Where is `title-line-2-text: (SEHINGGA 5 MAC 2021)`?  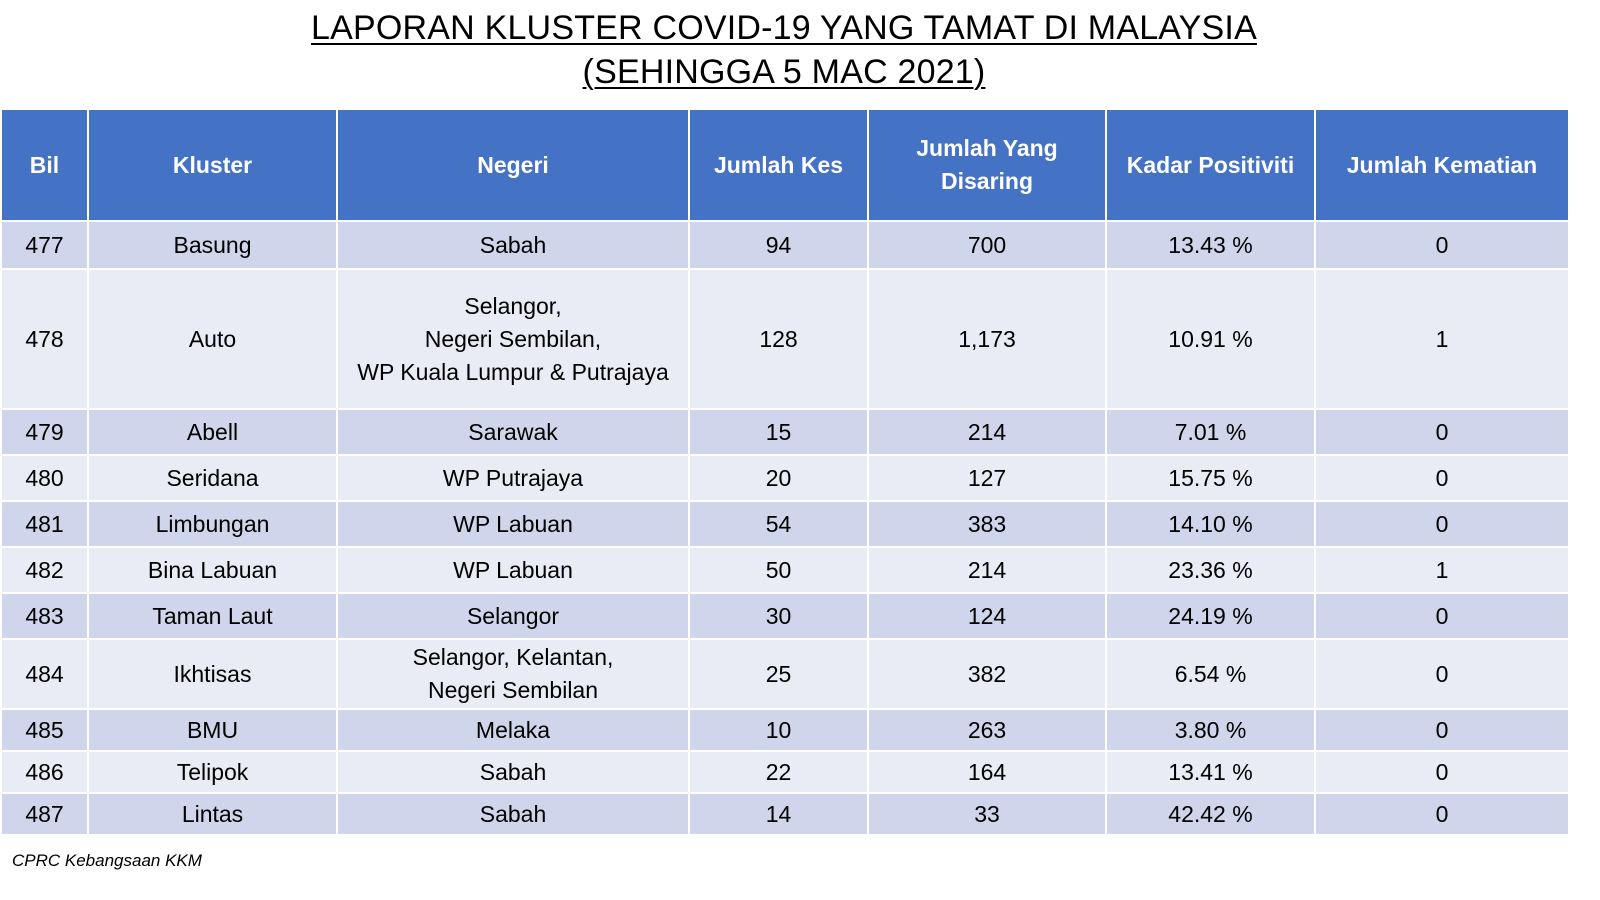
title-line-2-text: (SEHINGGA 5 MAC 2021) is located at coordinates (784, 72).